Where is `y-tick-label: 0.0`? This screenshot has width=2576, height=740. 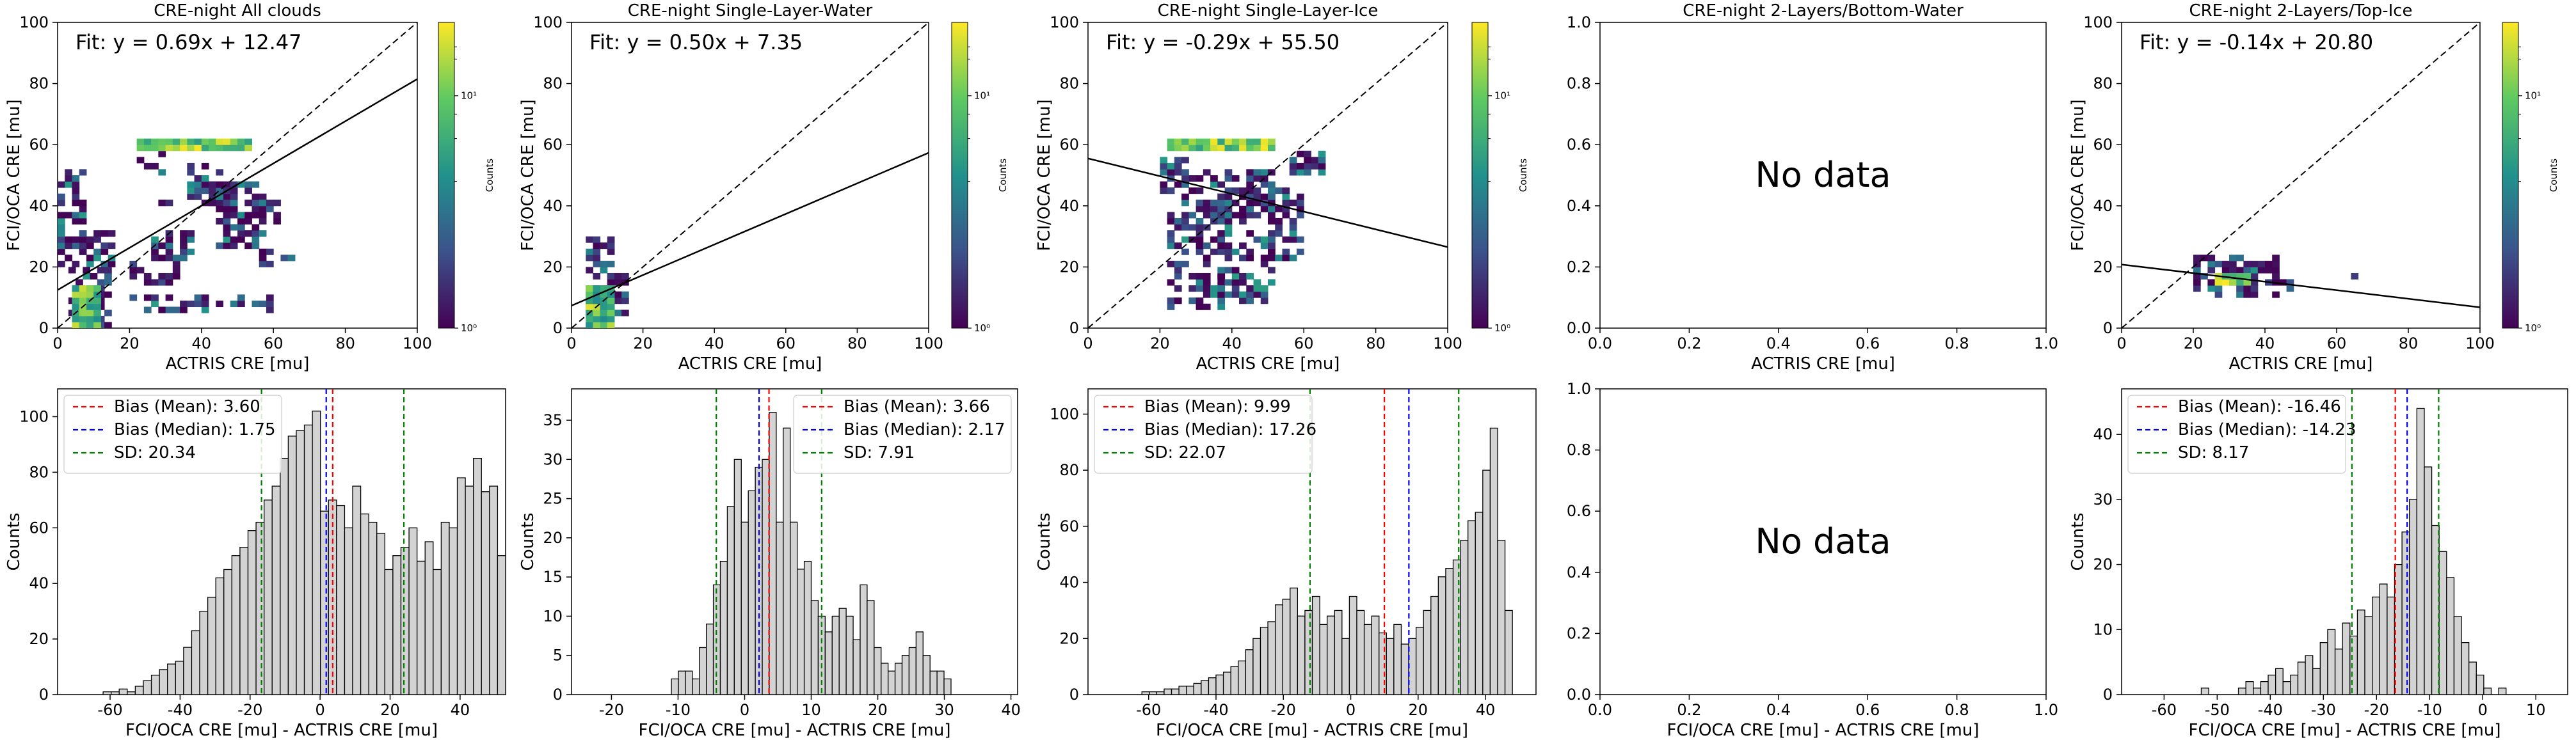
y-tick-label: 0.0 is located at coordinates (1579, 328).